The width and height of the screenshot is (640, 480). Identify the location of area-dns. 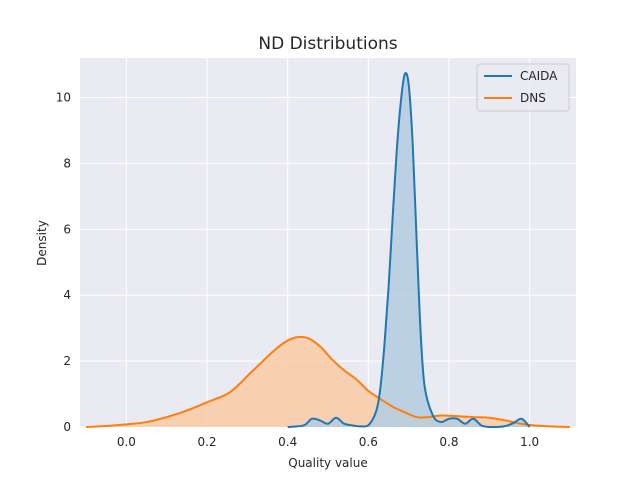
(328, 381).